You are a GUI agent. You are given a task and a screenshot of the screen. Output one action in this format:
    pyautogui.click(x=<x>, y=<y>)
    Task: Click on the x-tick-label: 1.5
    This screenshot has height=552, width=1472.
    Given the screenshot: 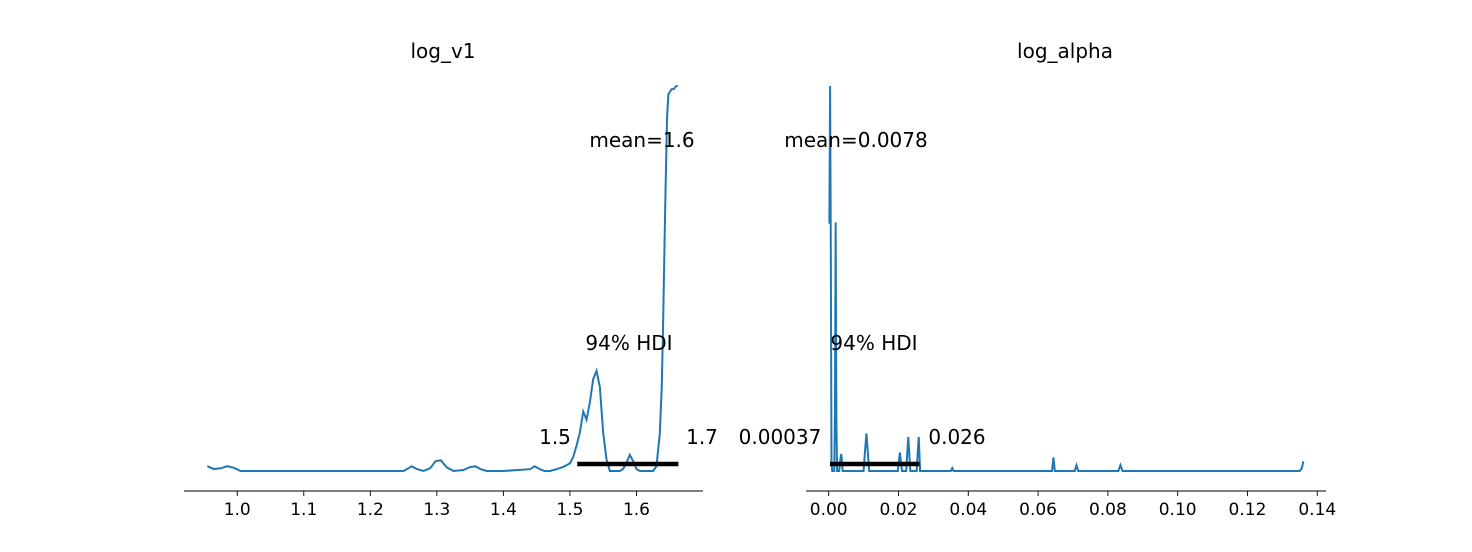 What is the action you would take?
    pyautogui.click(x=569, y=510)
    